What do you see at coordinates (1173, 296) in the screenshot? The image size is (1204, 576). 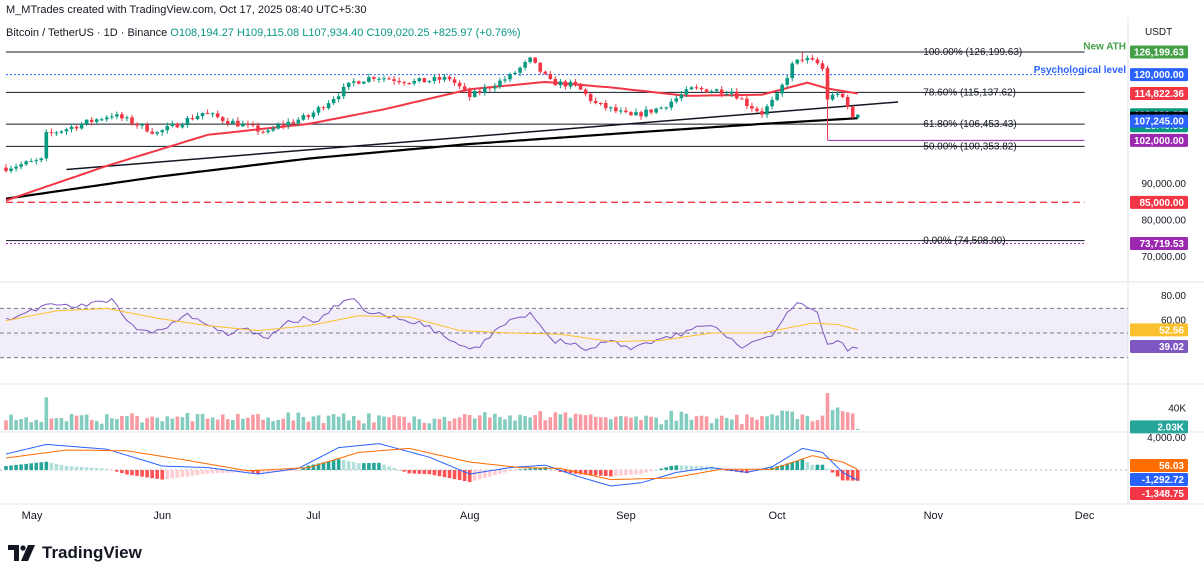 I see `rsi-tick-label: 80.00` at bounding box center [1173, 296].